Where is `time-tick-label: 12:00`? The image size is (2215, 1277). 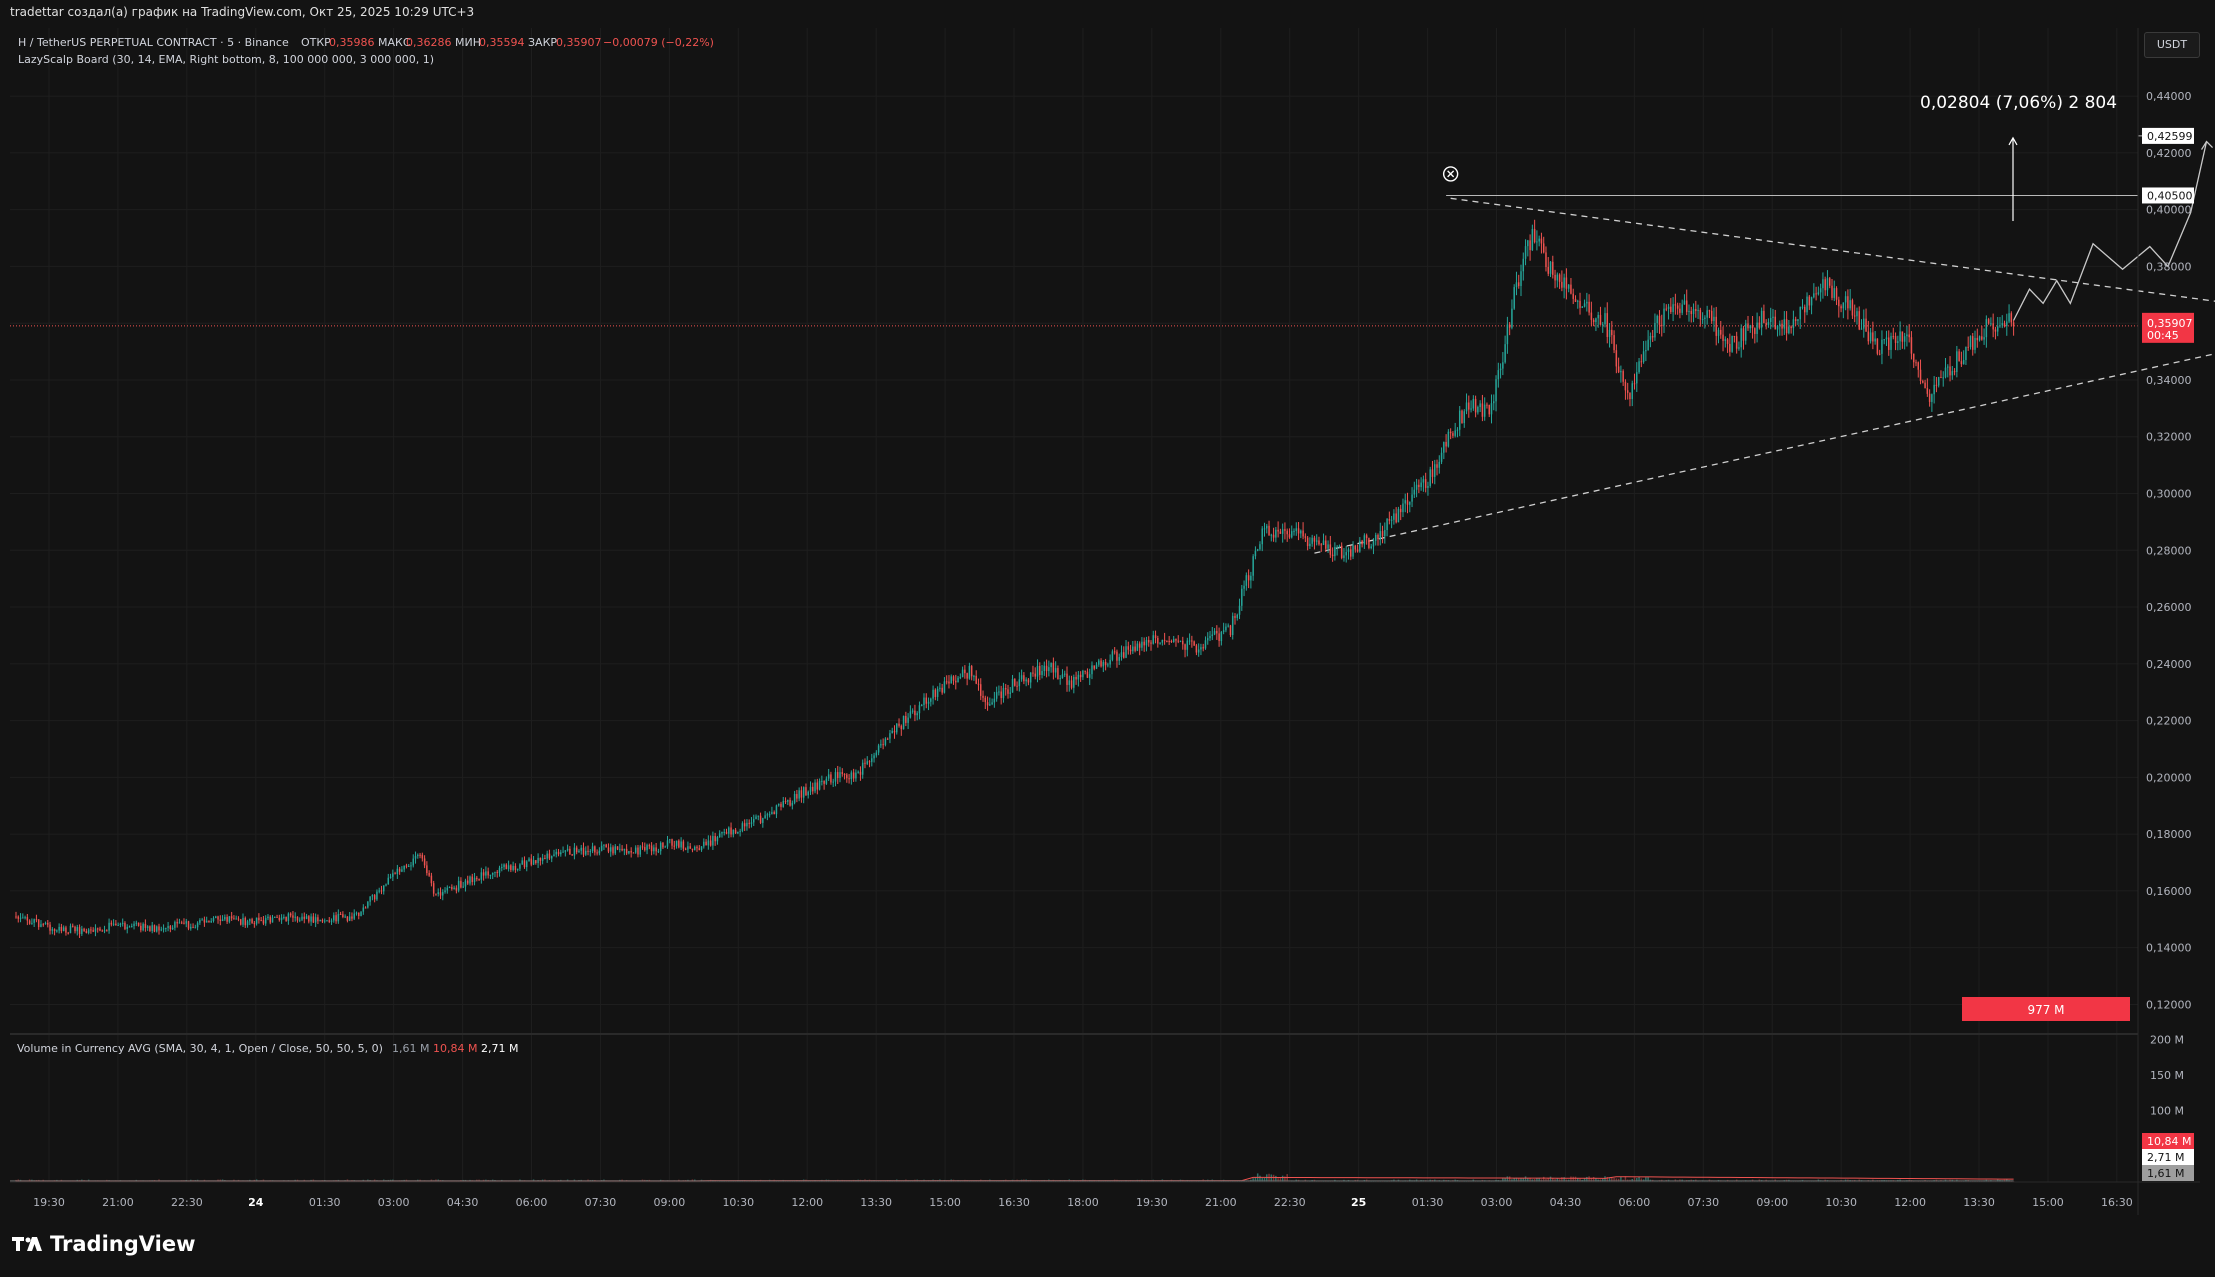
time-tick-label: 12:00 is located at coordinates (807, 1202).